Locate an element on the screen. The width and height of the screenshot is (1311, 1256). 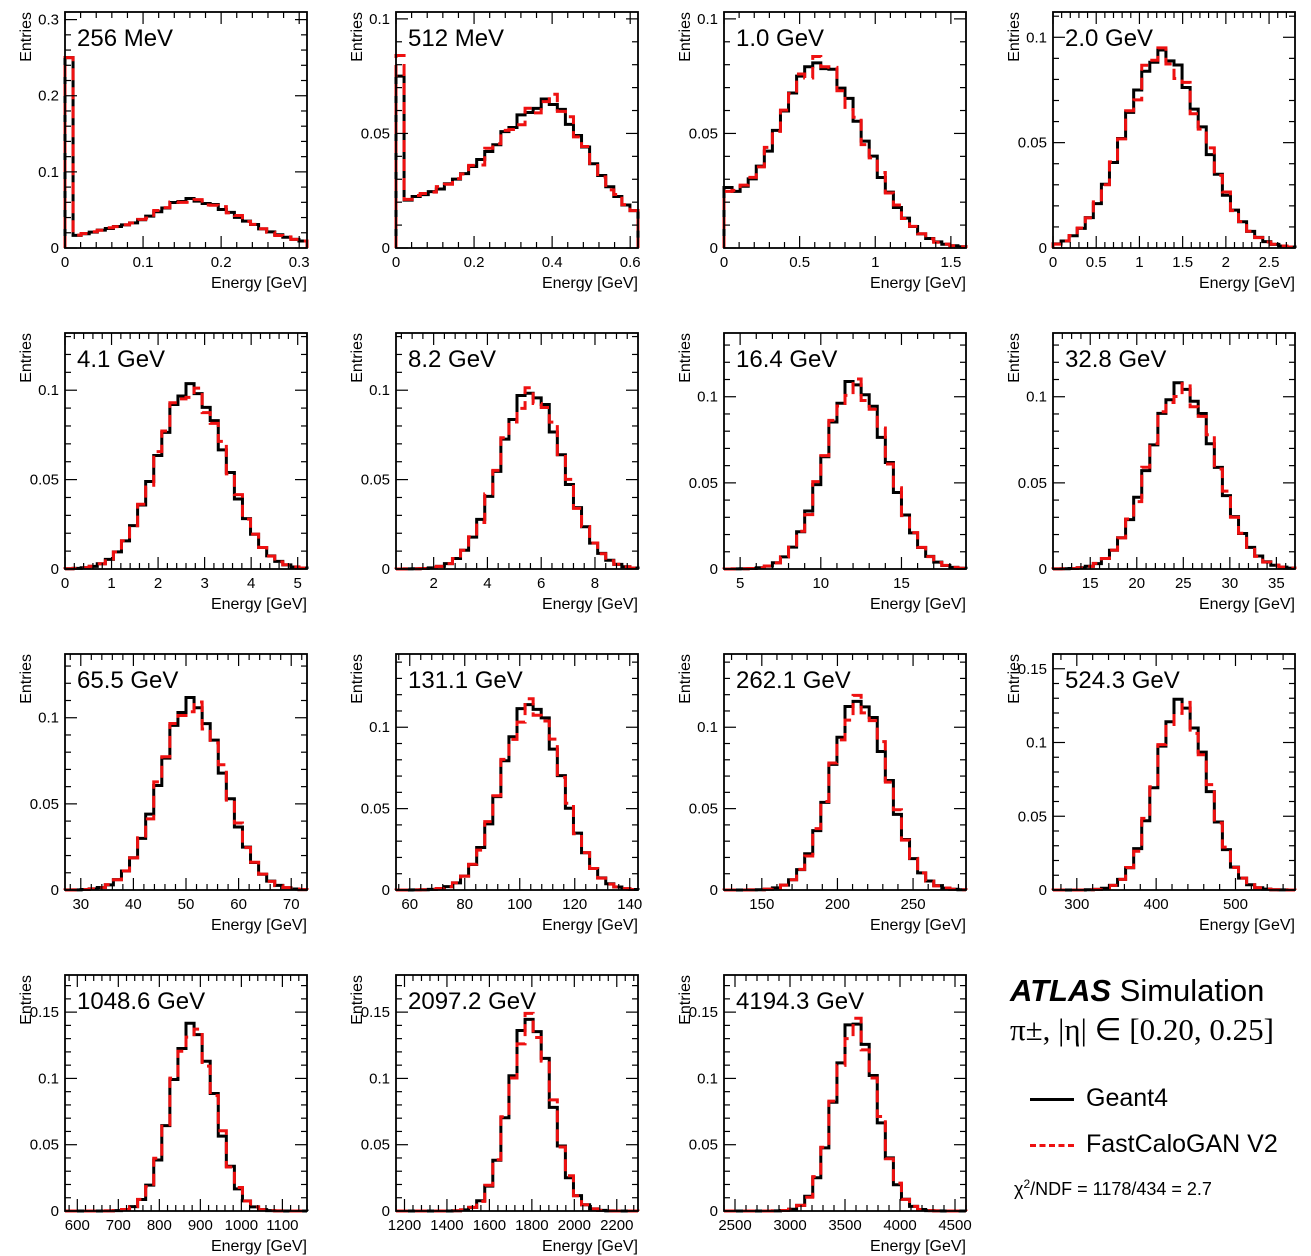
panel-energy-title: 1048.6 GeV is located at coordinates (141, 1001).